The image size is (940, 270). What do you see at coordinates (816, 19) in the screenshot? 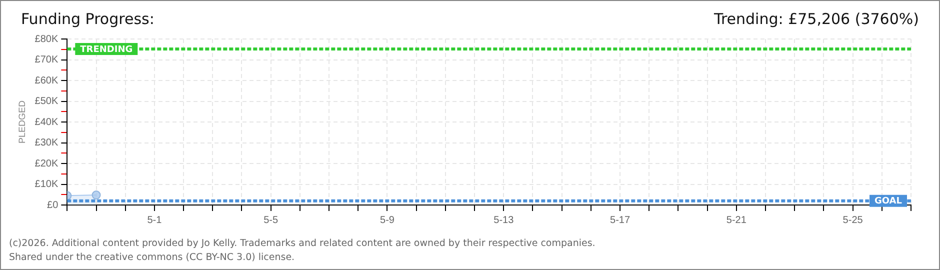
I see `chart-subtitle: Trending: £75,206 (3760%)` at bounding box center [816, 19].